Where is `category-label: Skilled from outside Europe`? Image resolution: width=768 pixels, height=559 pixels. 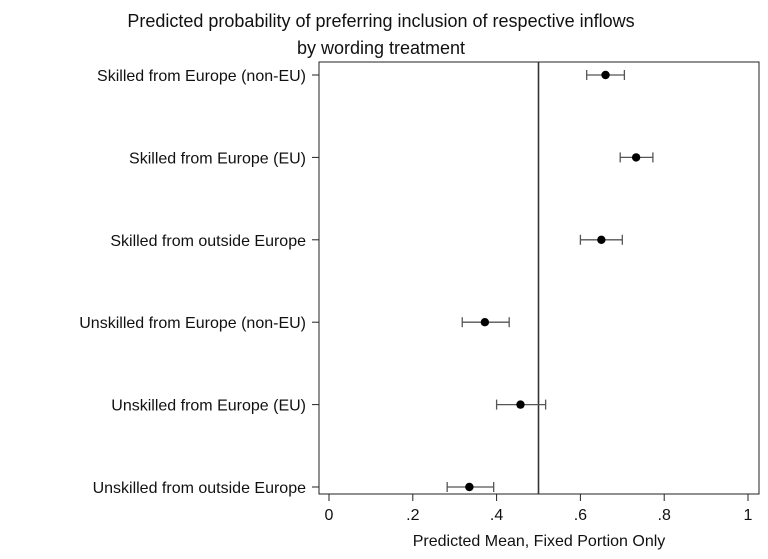
category-label: Skilled from outside Europe is located at coordinates (208, 241).